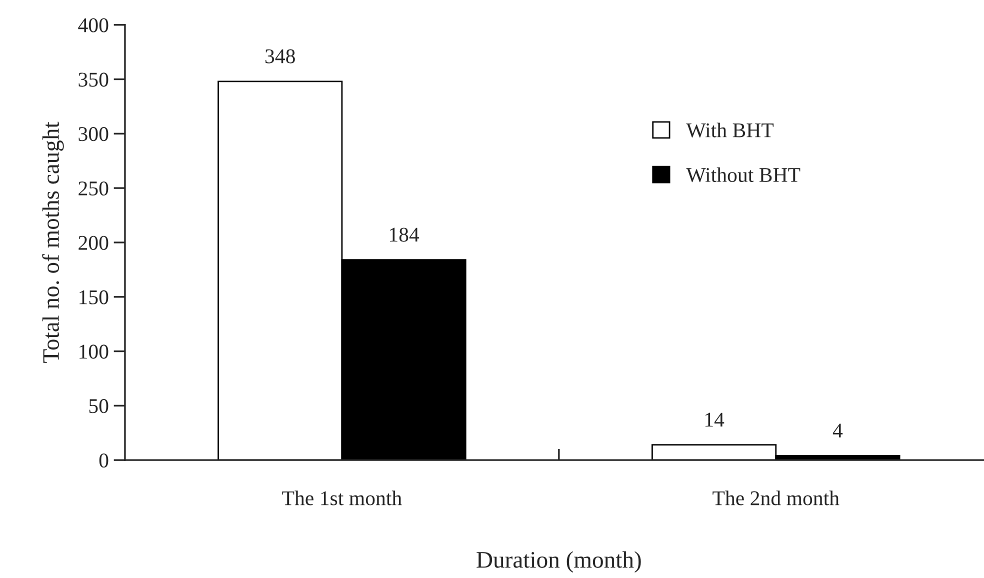 This screenshot has height=578, width=984. Describe the element at coordinates (405, 235) in the screenshot. I see `data-label: 184` at that location.